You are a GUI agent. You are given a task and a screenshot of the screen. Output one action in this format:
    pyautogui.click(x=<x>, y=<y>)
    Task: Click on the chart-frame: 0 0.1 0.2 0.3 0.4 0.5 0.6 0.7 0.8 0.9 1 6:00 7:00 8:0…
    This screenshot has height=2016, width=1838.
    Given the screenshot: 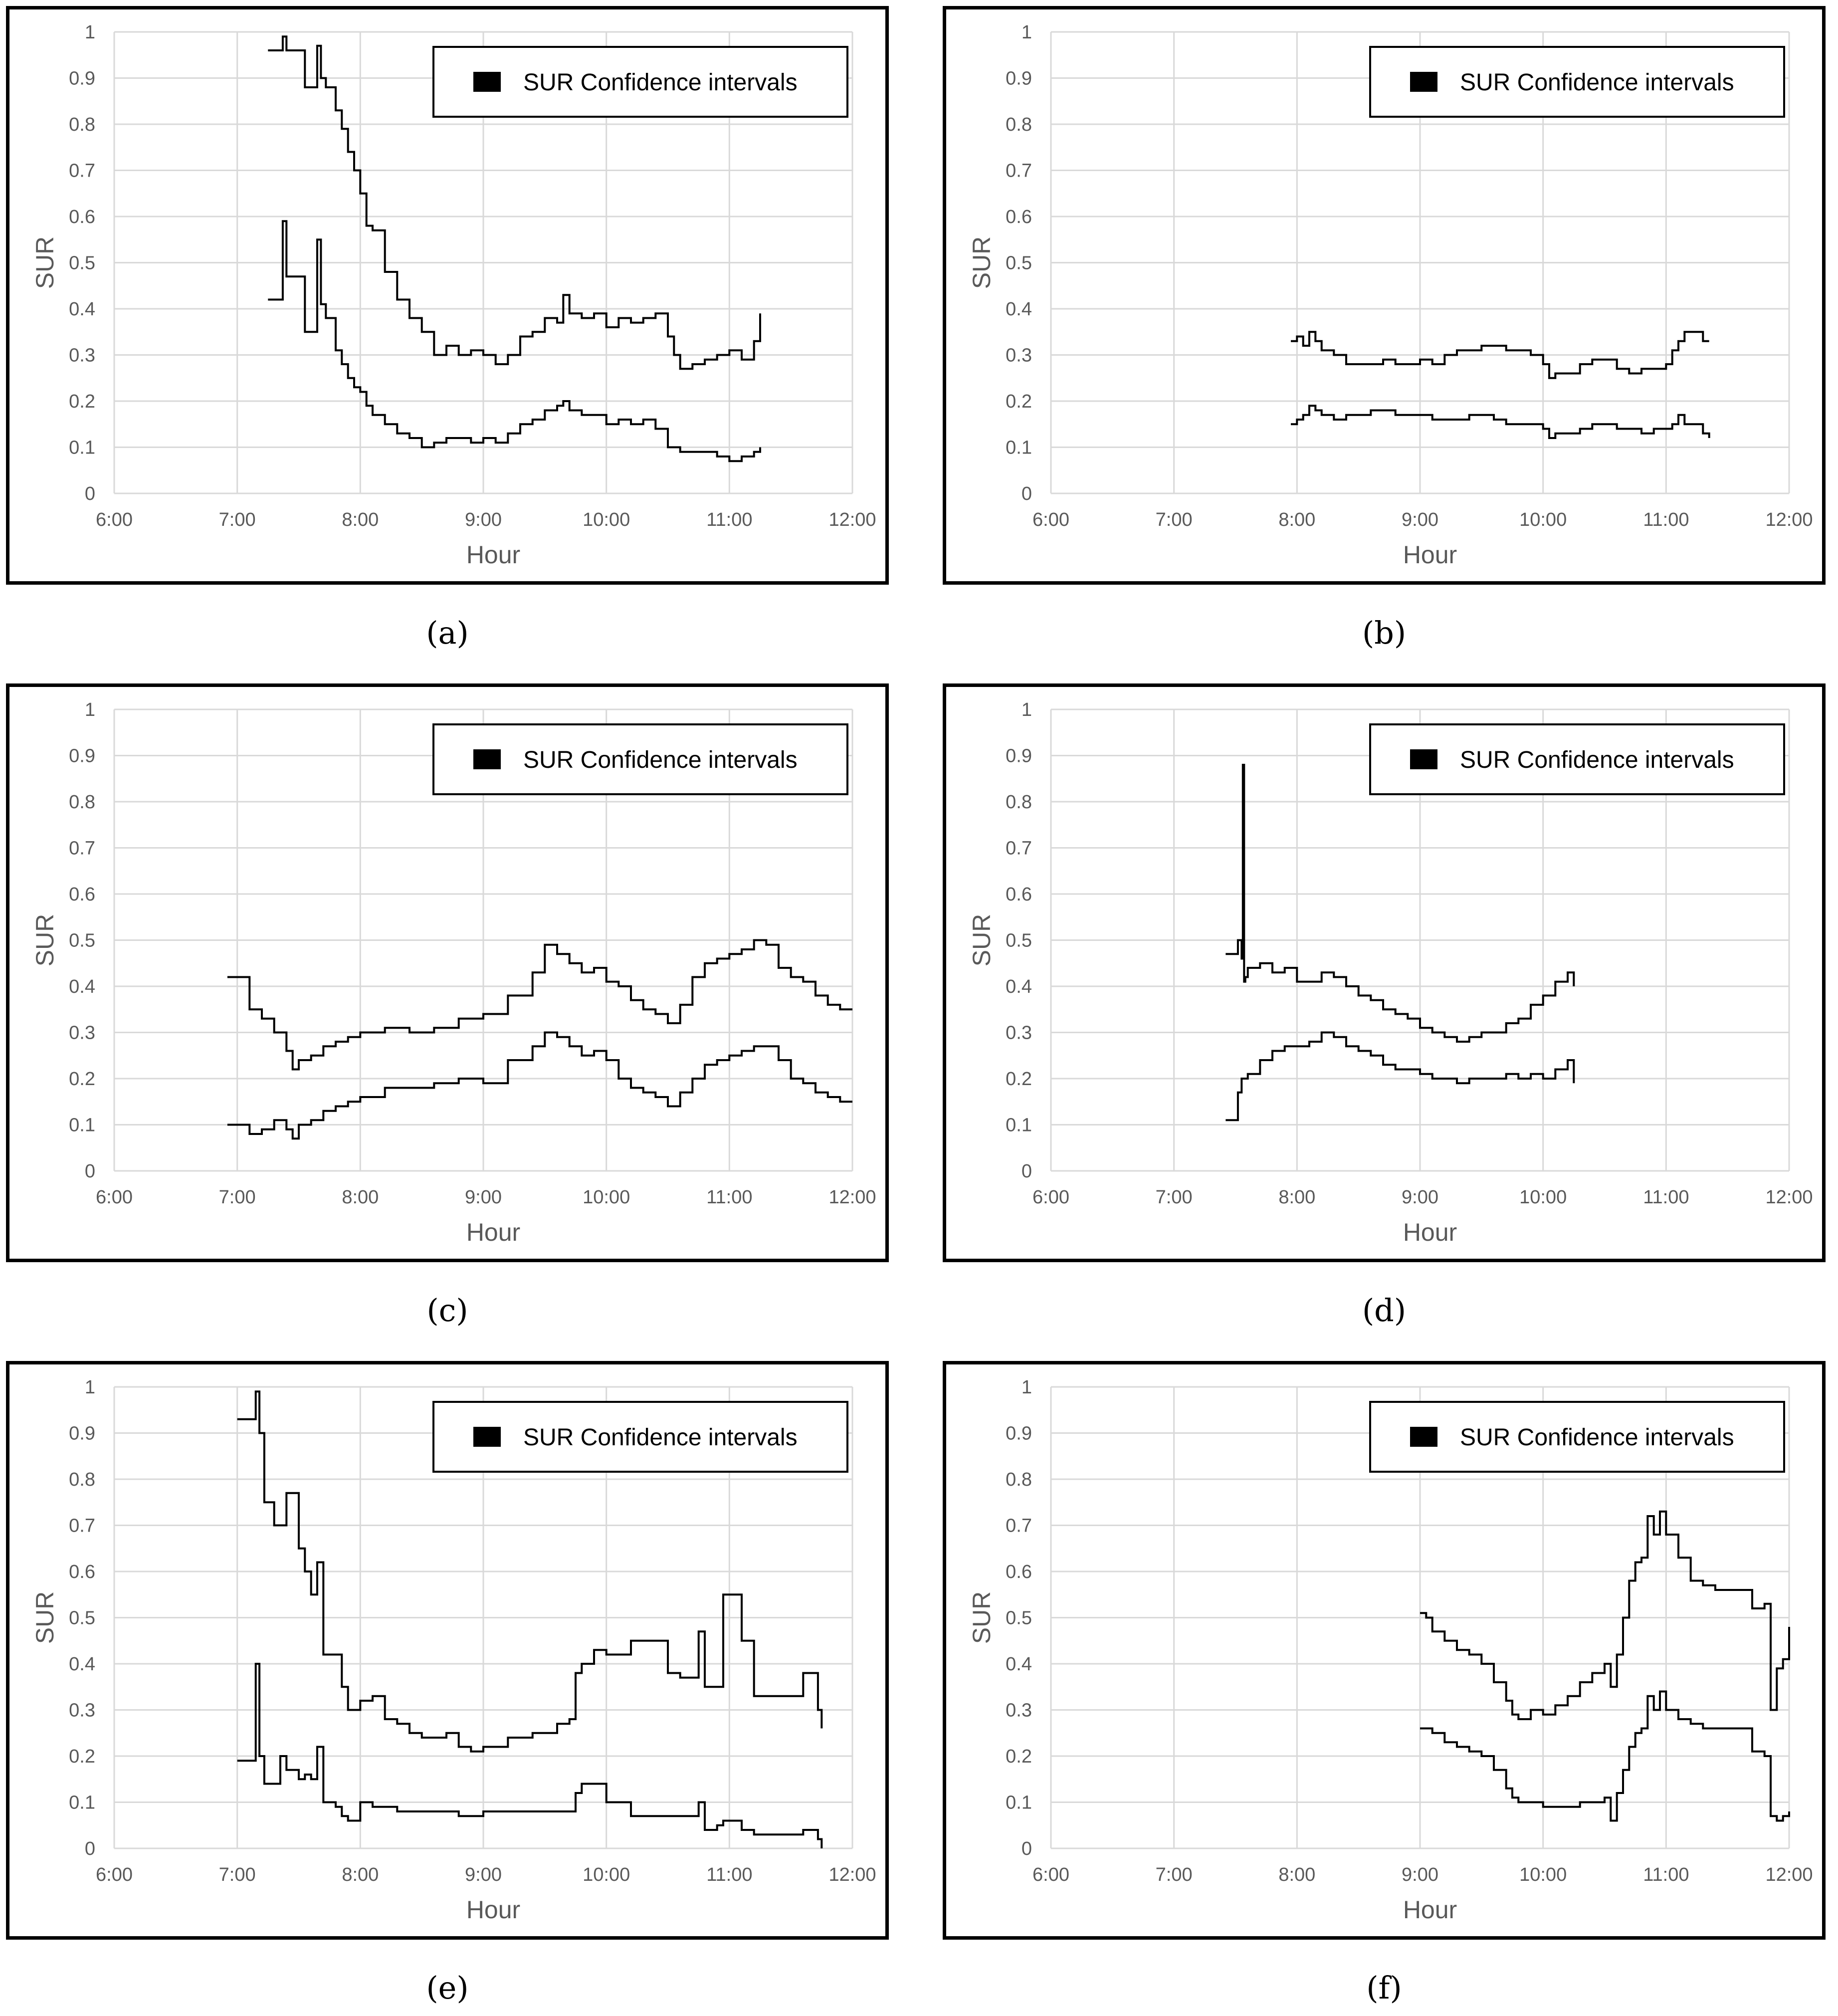 What is the action you would take?
    pyautogui.click(x=1384, y=295)
    